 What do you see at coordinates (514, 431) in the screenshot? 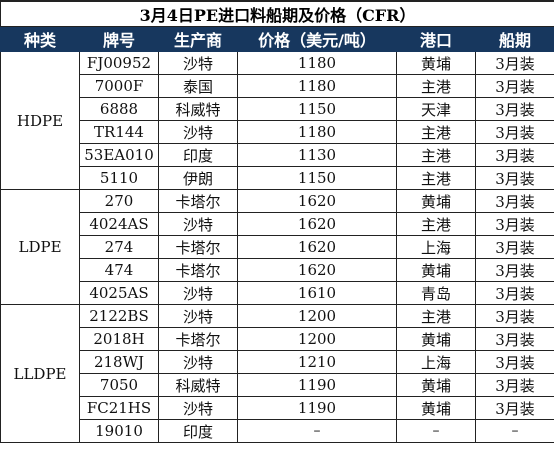
I see `cell-shipment: –` at bounding box center [514, 431].